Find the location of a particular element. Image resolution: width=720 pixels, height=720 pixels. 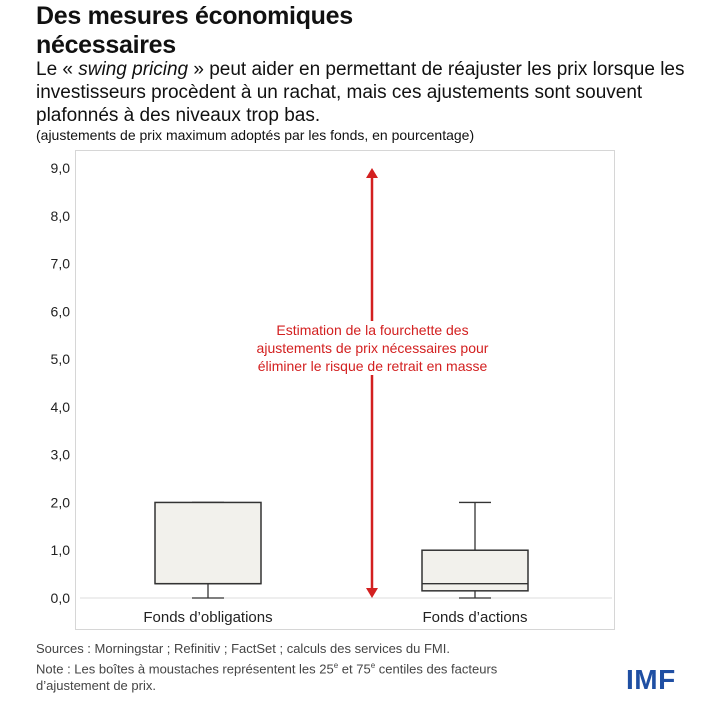

y-tick-label: 6,0 is located at coordinates (61, 311).